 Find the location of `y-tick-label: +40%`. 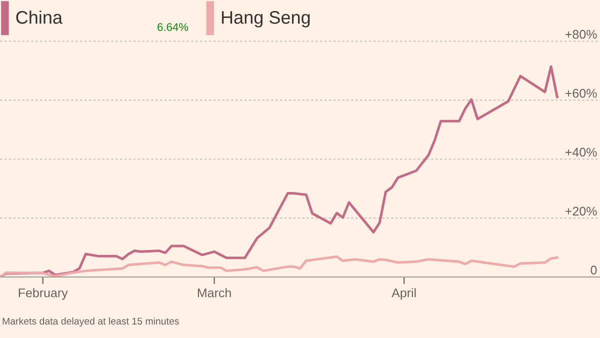

y-tick-label: +40% is located at coordinates (581, 152).